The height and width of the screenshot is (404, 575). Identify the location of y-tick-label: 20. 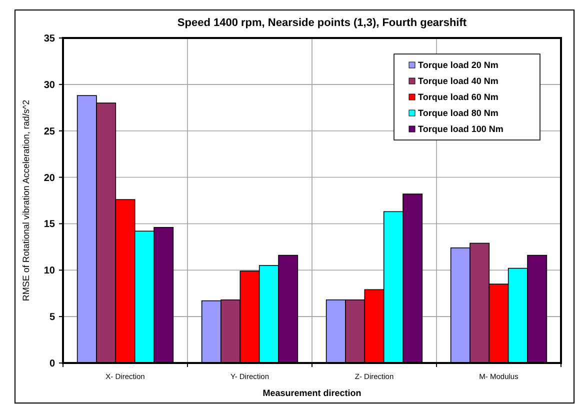
(50, 178).